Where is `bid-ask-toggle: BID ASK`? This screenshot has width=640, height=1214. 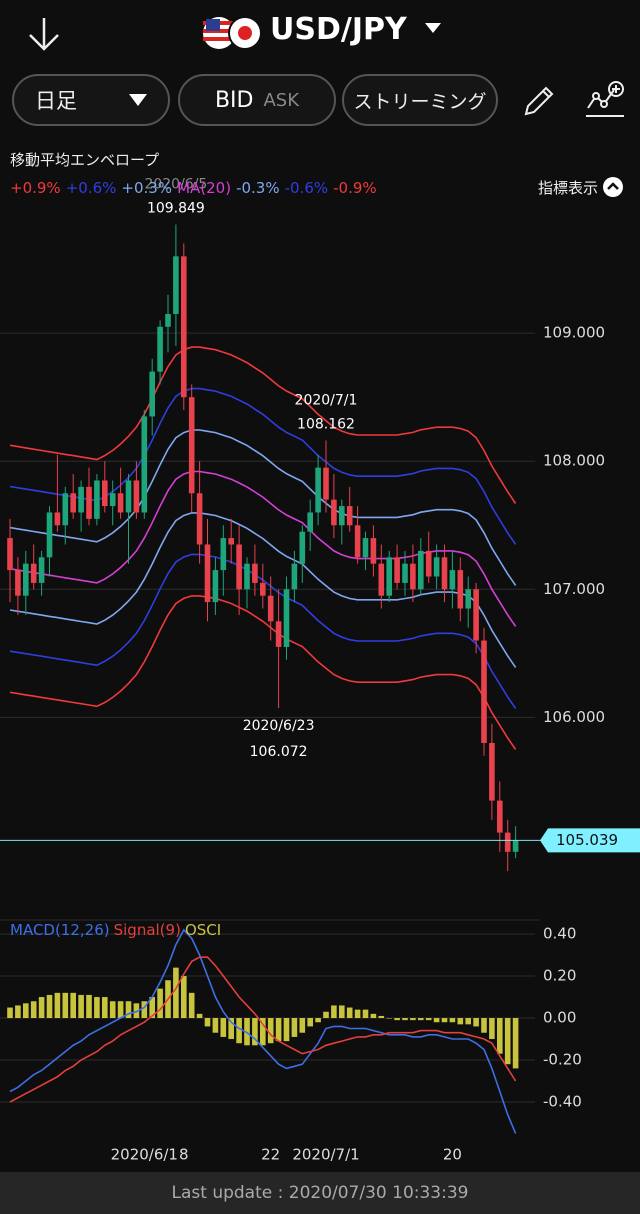
bid-ask-toggle: BID ASK is located at coordinates (257, 100).